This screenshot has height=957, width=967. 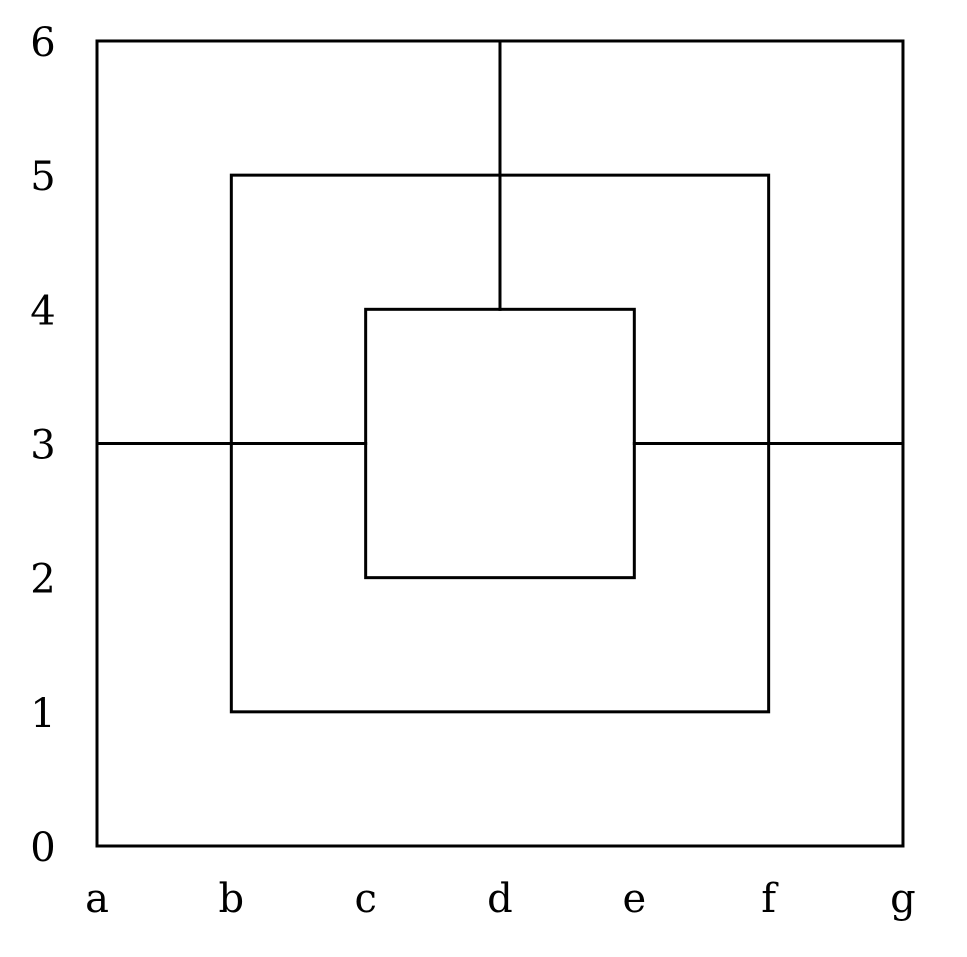 I want to click on column-labels: a b c d e f g, so click(x=500, y=899).